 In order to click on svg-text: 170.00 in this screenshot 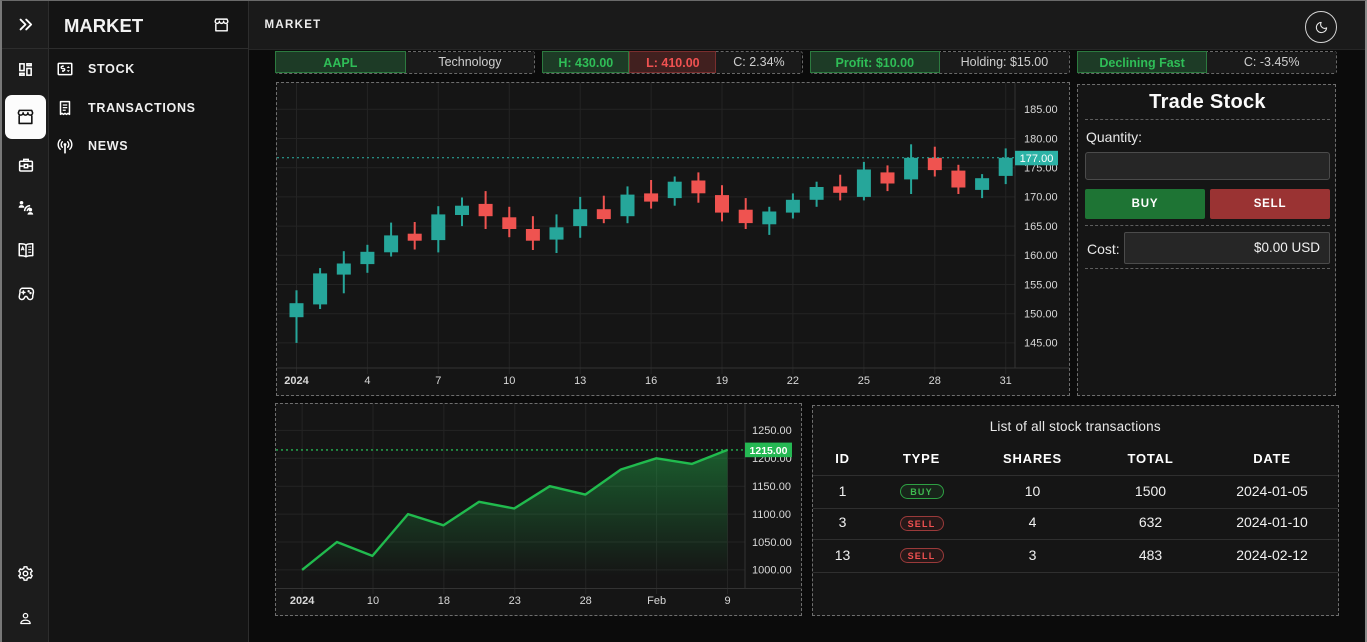, I will do `click(1041, 198)`.